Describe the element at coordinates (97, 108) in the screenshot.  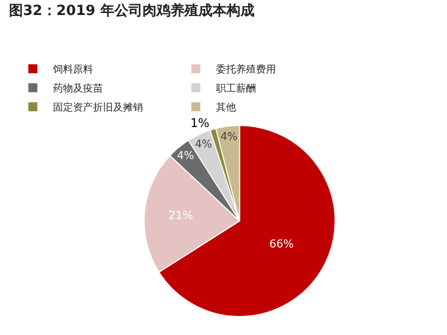
I see `legend-label: 固定资产折旧及摊销` at that location.